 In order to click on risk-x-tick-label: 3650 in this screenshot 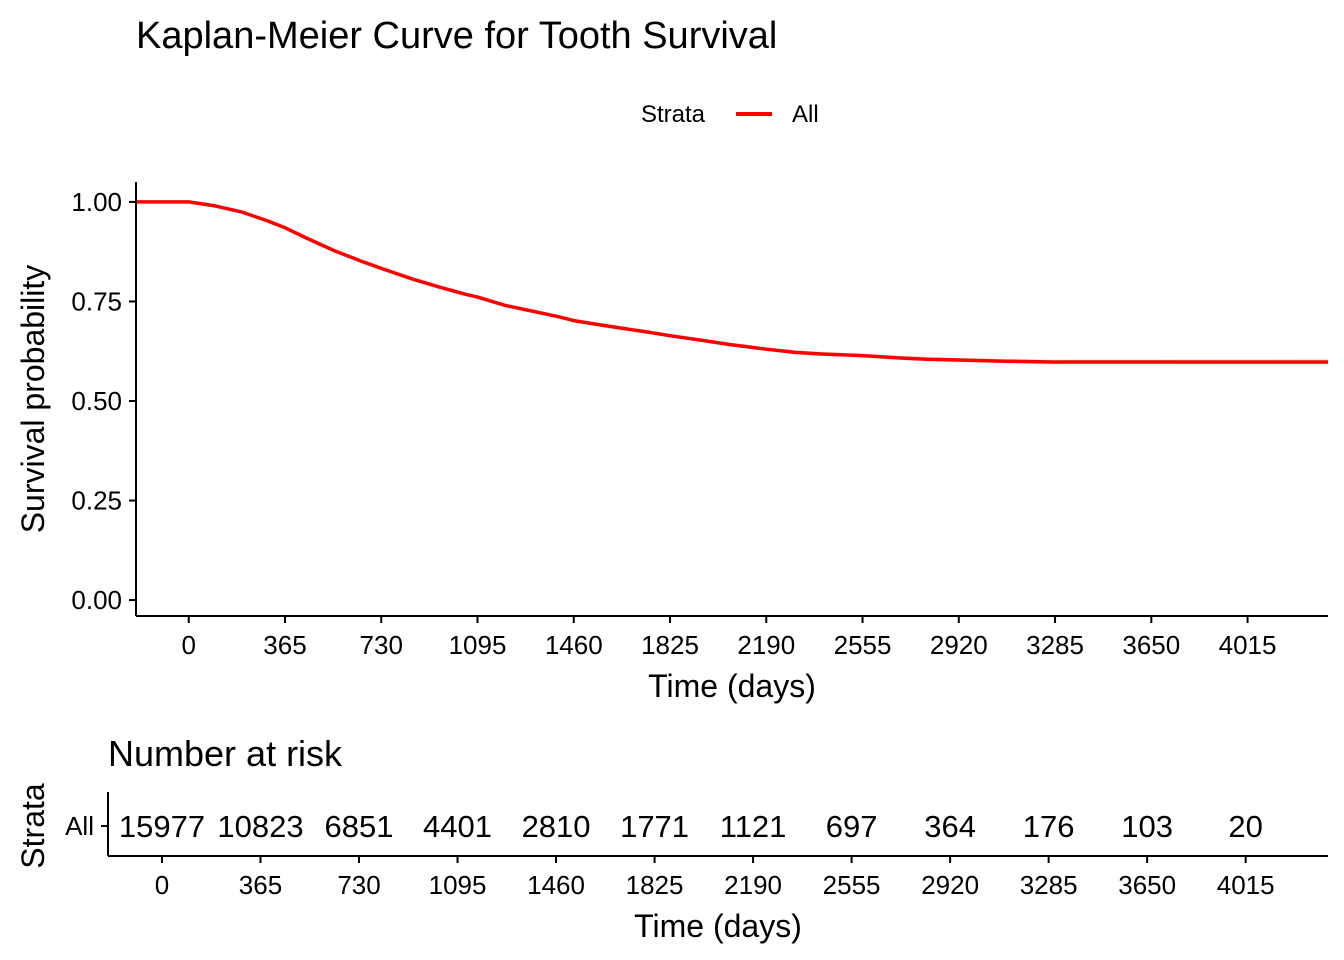, I will do `click(1147, 885)`.